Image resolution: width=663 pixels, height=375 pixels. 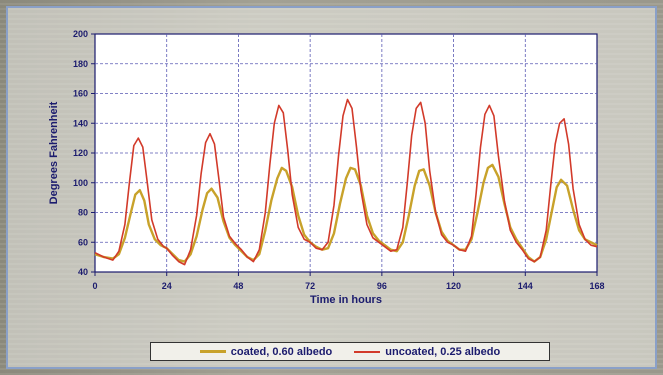 What do you see at coordinates (80, 94) in the screenshot?
I see `y-tick-label: 160` at bounding box center [80, 94].